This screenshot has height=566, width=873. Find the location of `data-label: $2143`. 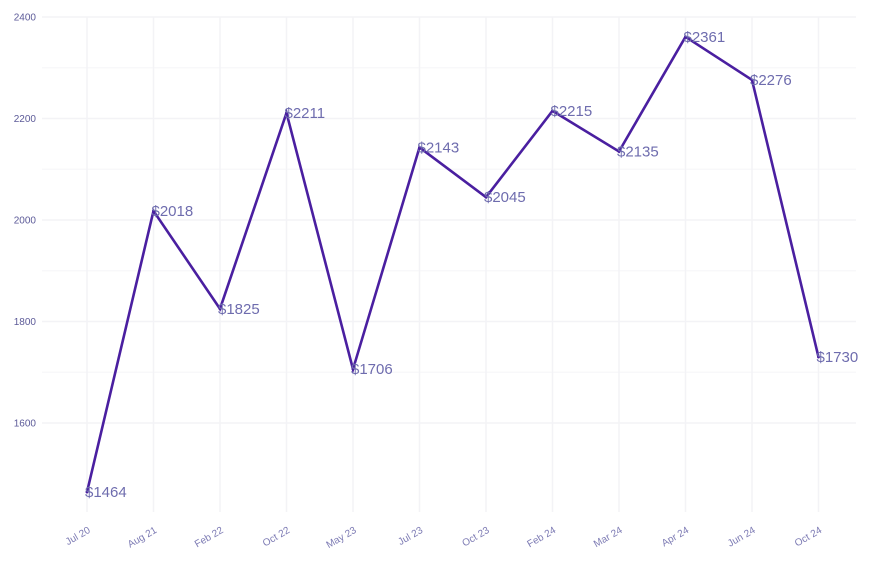

data-label: $2143 is located at coordinates (439, 147).